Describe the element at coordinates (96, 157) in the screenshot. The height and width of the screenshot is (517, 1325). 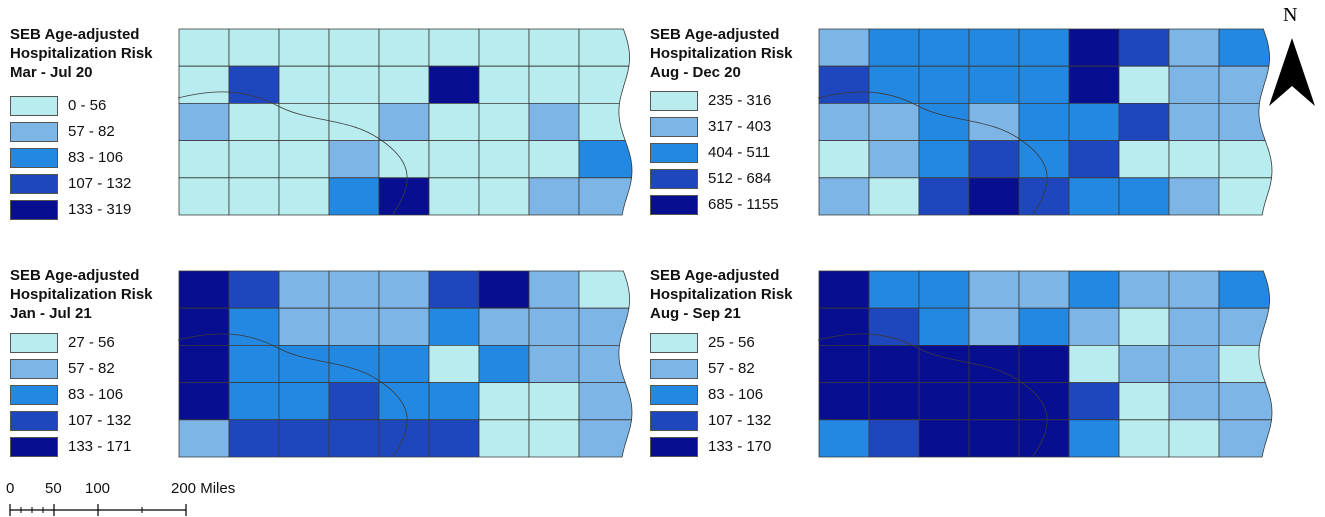
I see `legend-label: 83 - 106` at that location.